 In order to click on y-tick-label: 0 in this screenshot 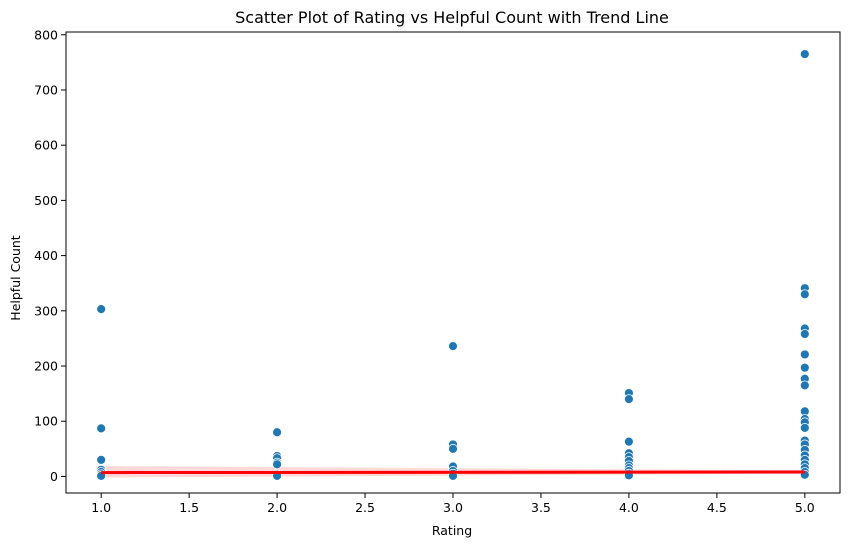, I will do `click(54, 476)`.